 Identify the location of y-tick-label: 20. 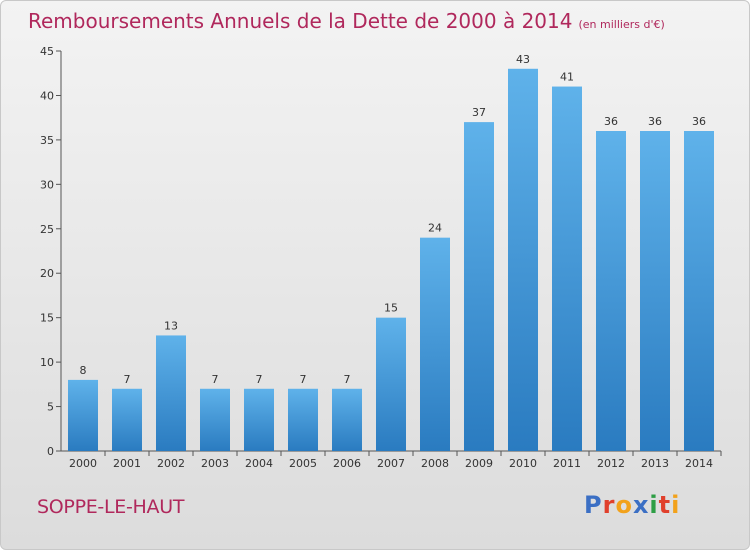
(47, 273).